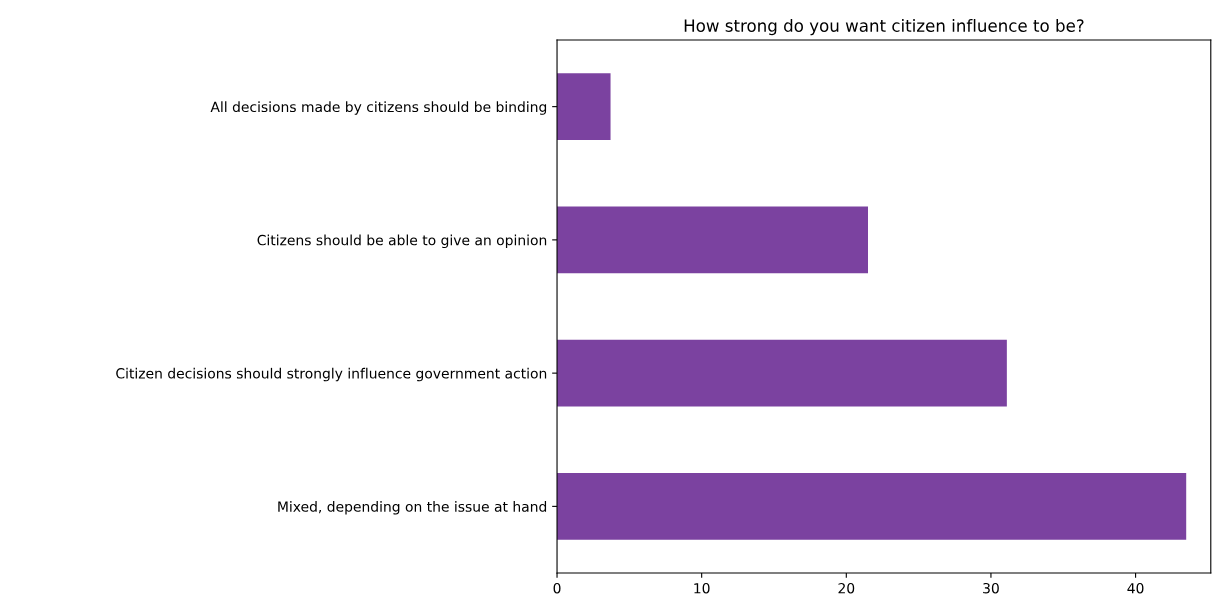 The height and width of the screenshot is (599, 1212). What do you see at coordinates (702, 588) in the screenshot?
I see `x-tick-label: 10` at bounding box center [702, 588].